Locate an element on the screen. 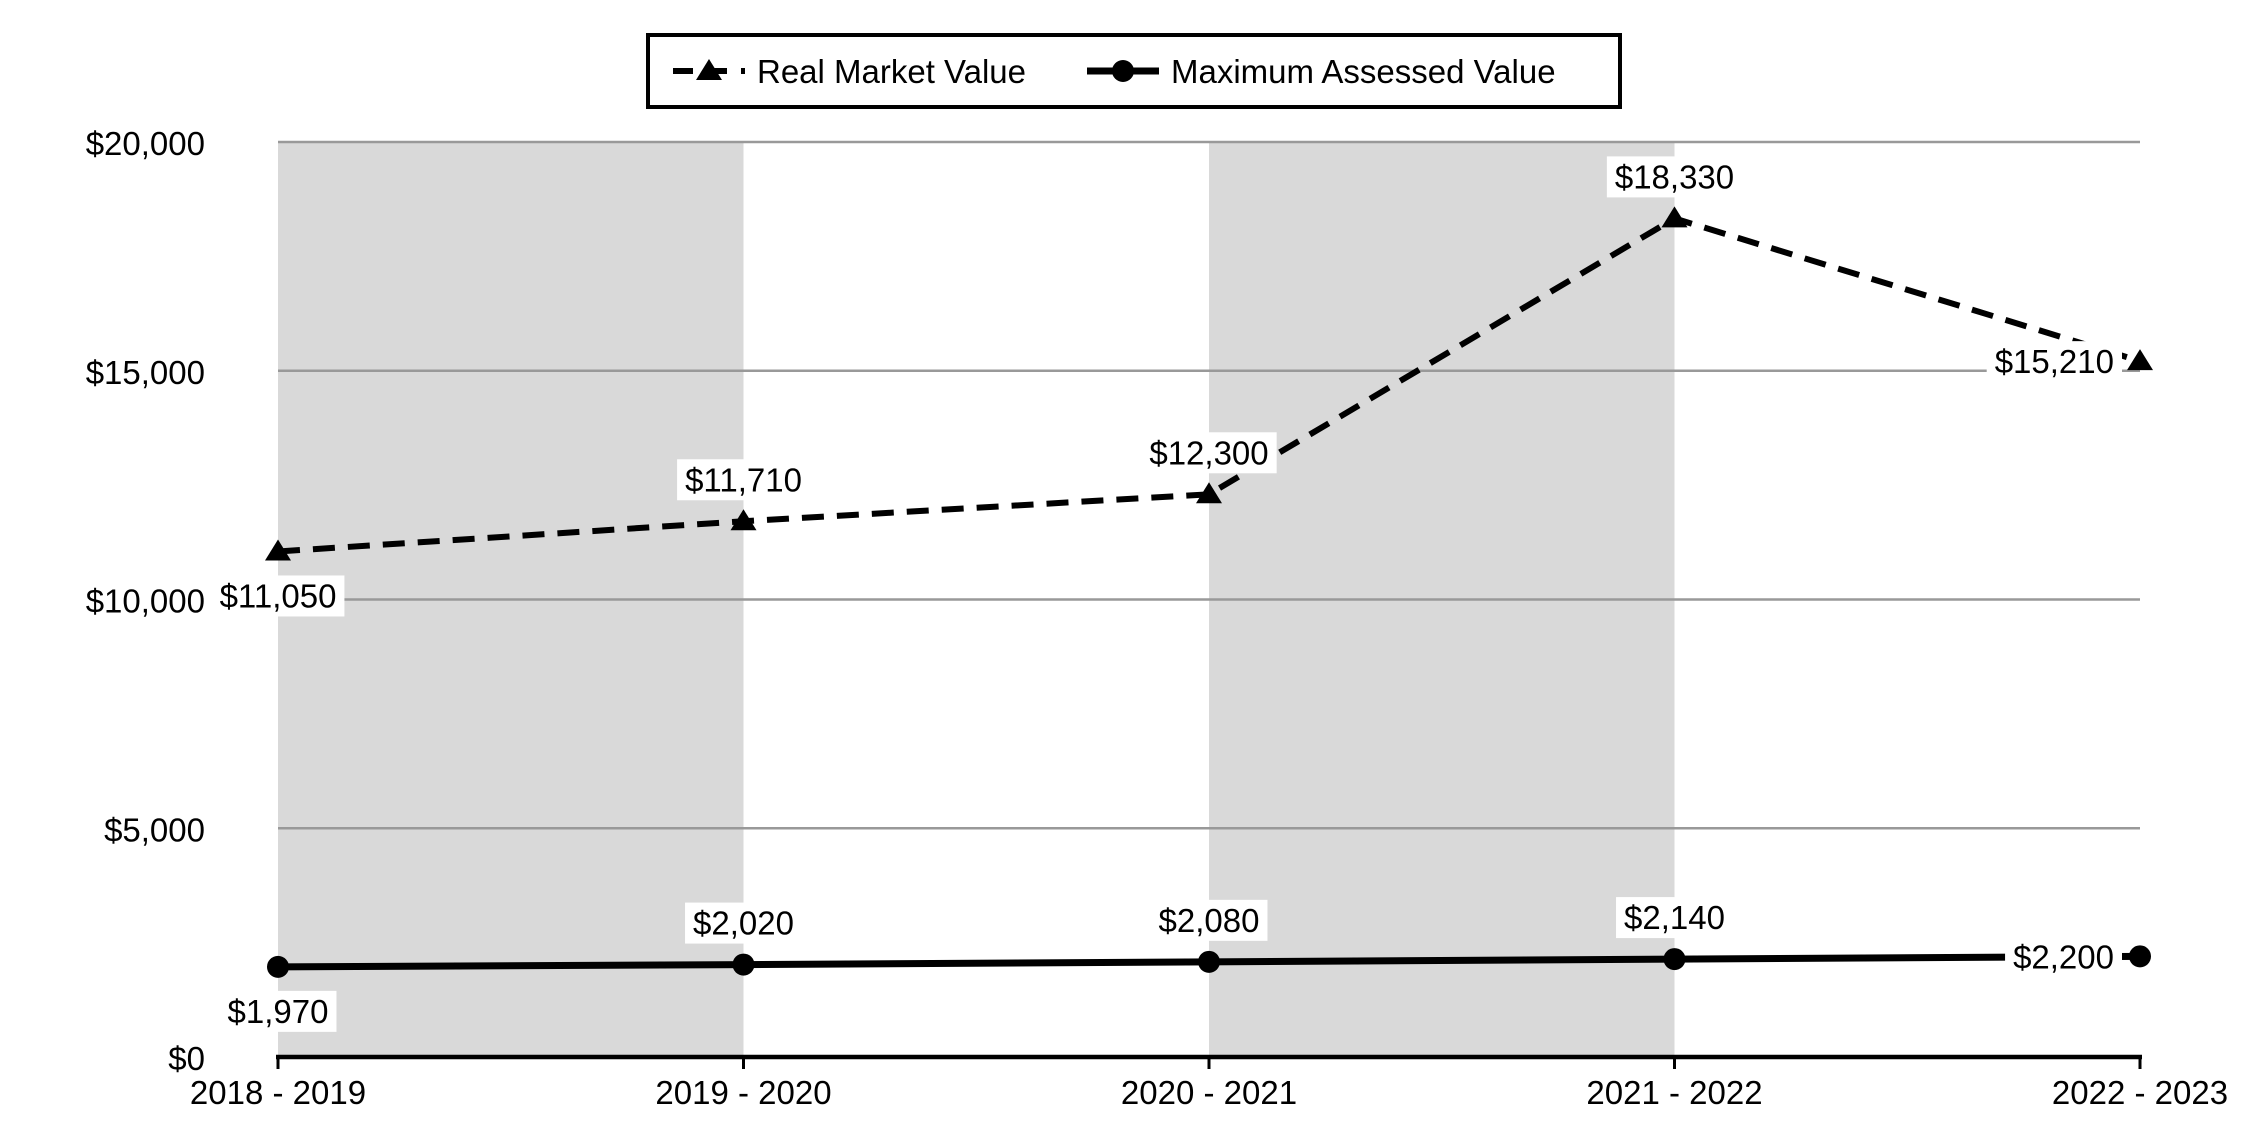  x-tick-label: 2020 - 2021 is located at coordinates (1209, 1092).